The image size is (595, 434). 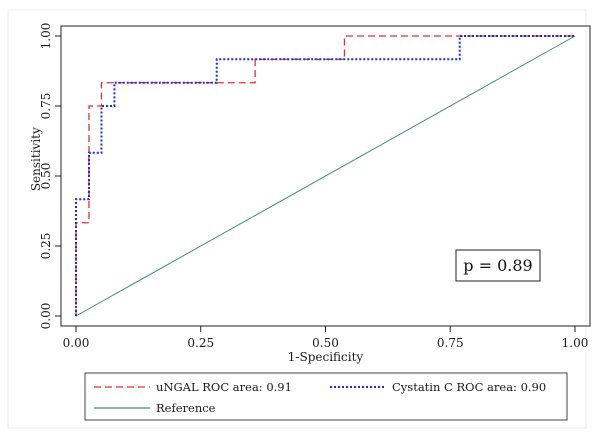 I want to click on legend-label-2: Reference, so click(x=186, y=408).